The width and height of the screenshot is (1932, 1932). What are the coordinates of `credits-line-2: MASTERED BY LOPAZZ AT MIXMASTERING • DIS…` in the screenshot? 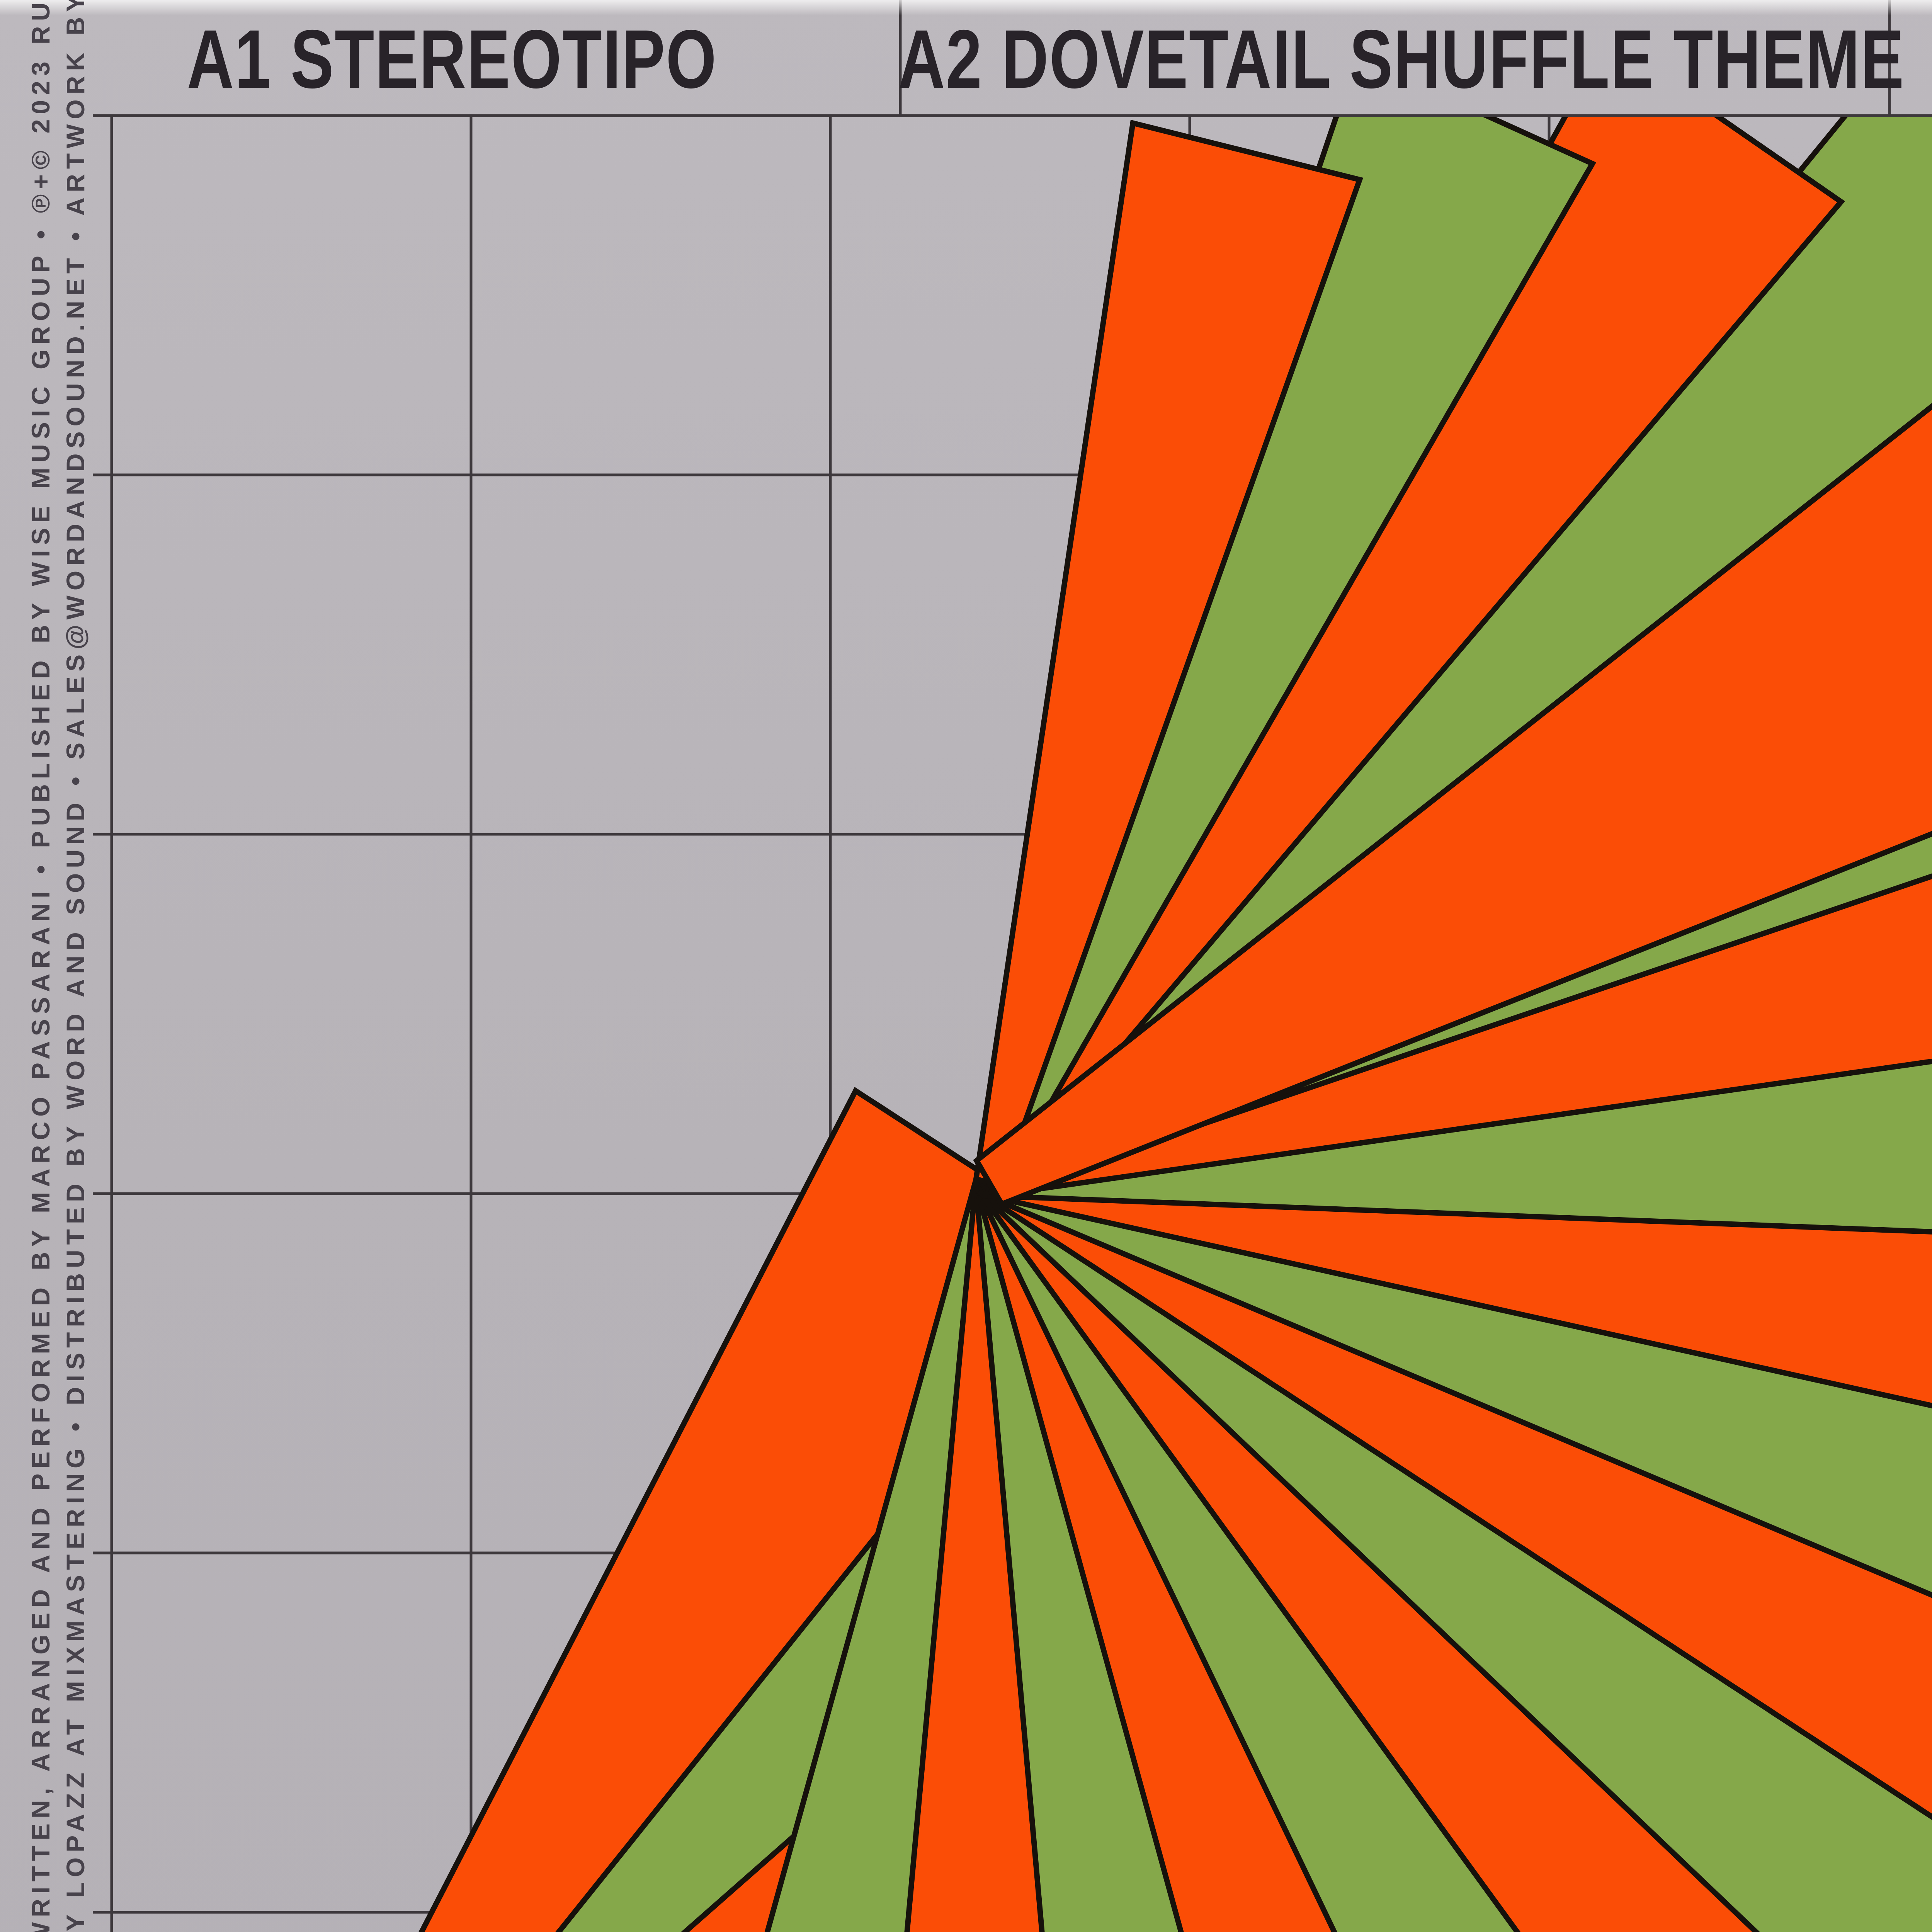 It's located at (75, 966).